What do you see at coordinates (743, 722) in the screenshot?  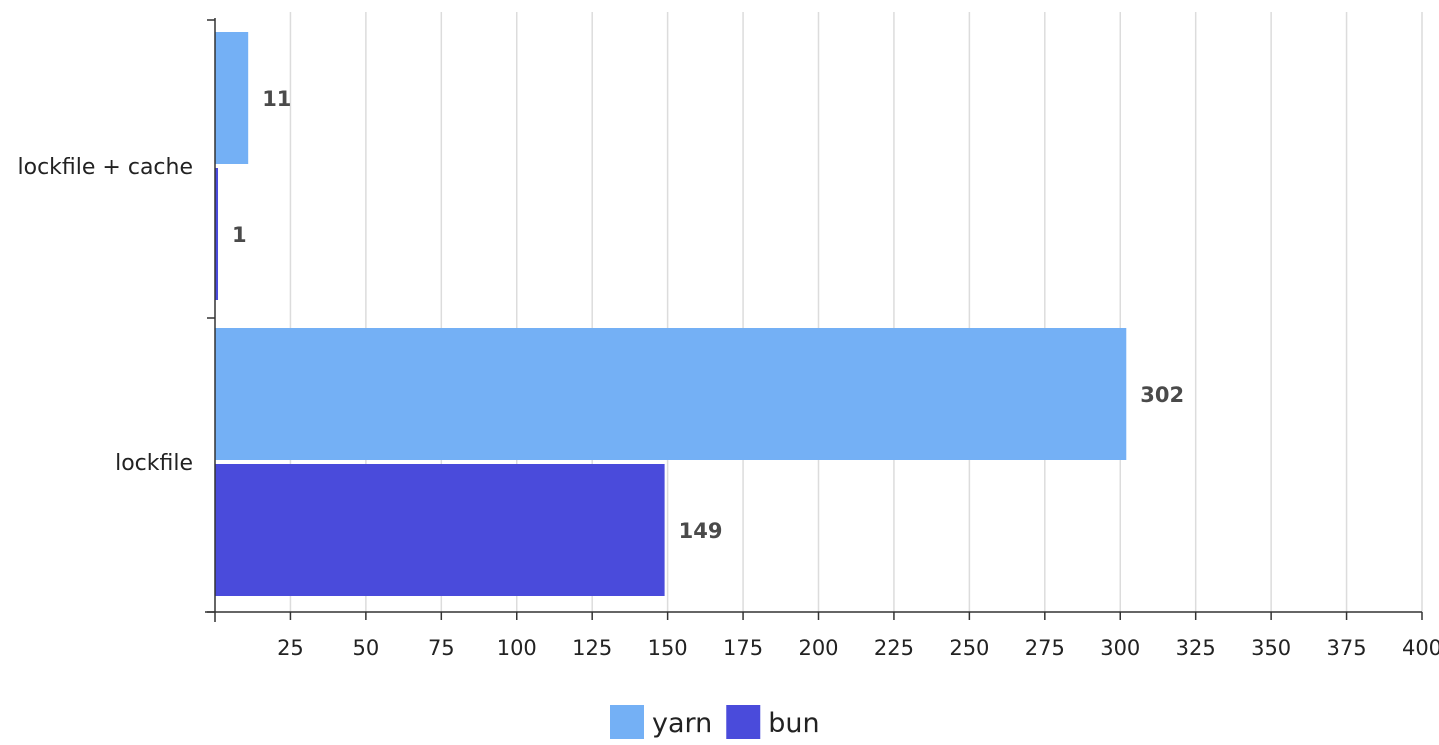 I see `legend-swatch-bun` at bounding box center [743, 722].